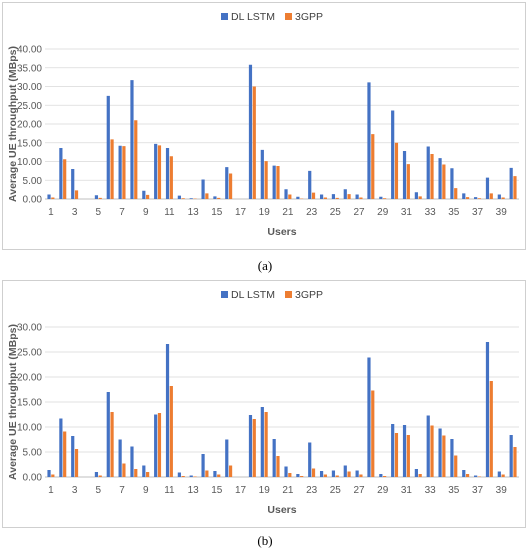 The image size is (530, 550). I want to click on x-tick-label: 29, so click(383, 490).